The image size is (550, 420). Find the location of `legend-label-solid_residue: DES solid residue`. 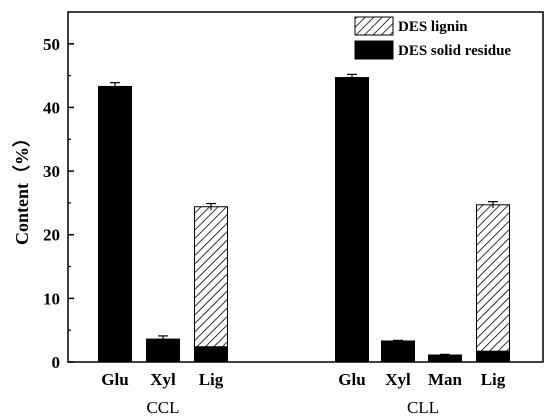

legend-label-solid_residue: DES solid residue is located at coordinates (454, 51).